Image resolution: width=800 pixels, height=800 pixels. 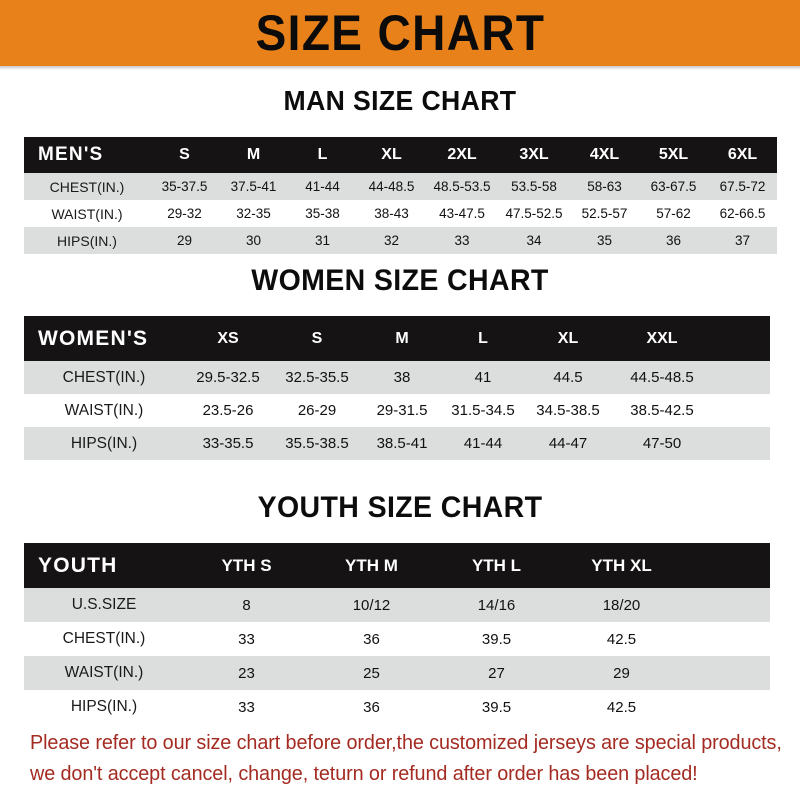 What do you see at coordinates (742, 186) in the screenshot?
I see `men-cell-0-8: 67.5-72` at bounding box center [742, 186].